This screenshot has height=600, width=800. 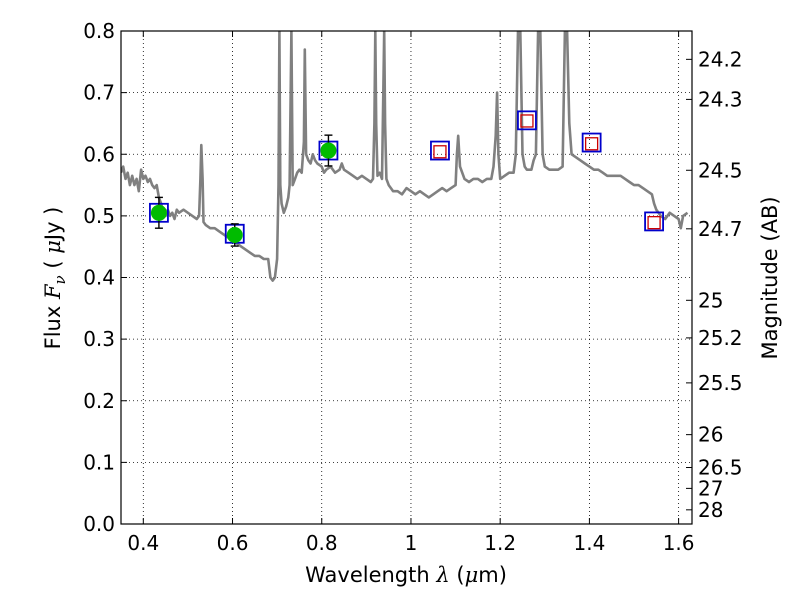 What do you see at coordinates (500, 543) in the screenshot?
I see `x-tick-label: 1.2` at bounding box center [500, 543].